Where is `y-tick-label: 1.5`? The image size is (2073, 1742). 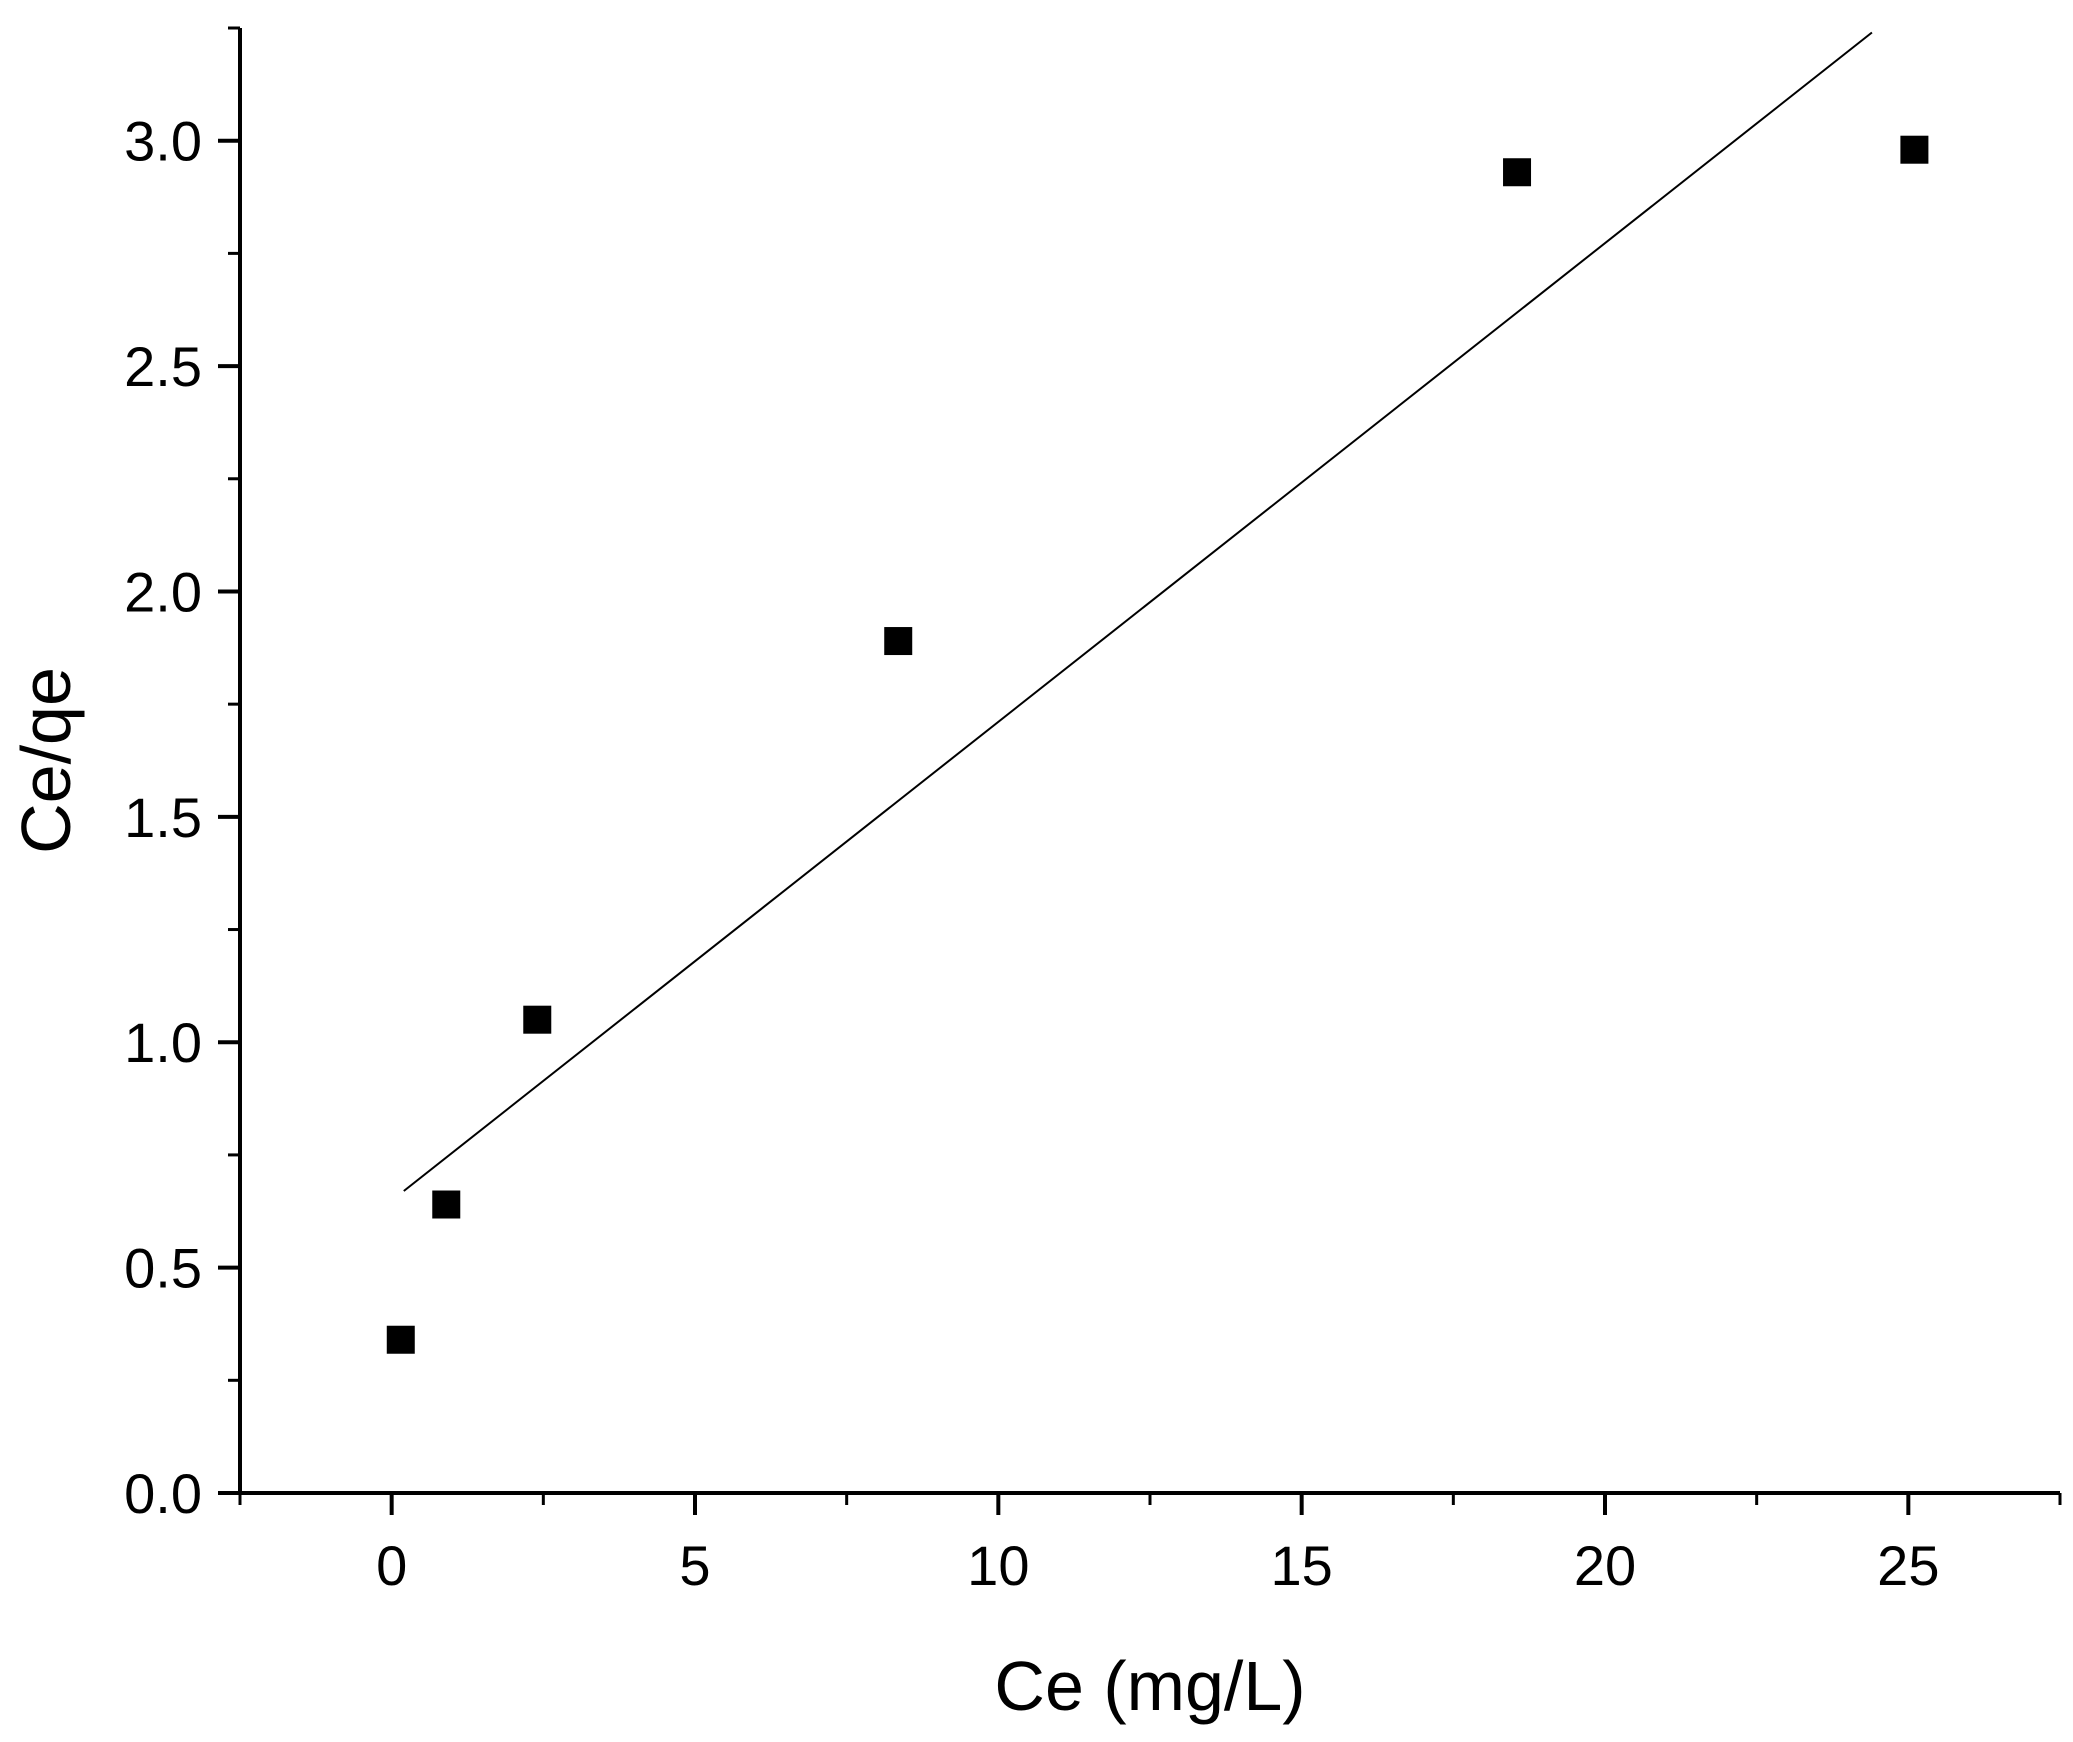
y-tick-label: 1.5 is located at coordinates (163, 817).